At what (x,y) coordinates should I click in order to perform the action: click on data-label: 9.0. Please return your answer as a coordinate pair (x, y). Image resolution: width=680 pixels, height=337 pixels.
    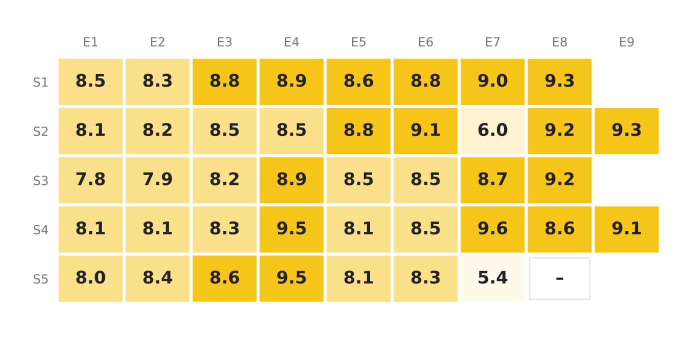
    Looking at the image, I should click on (493, 80).